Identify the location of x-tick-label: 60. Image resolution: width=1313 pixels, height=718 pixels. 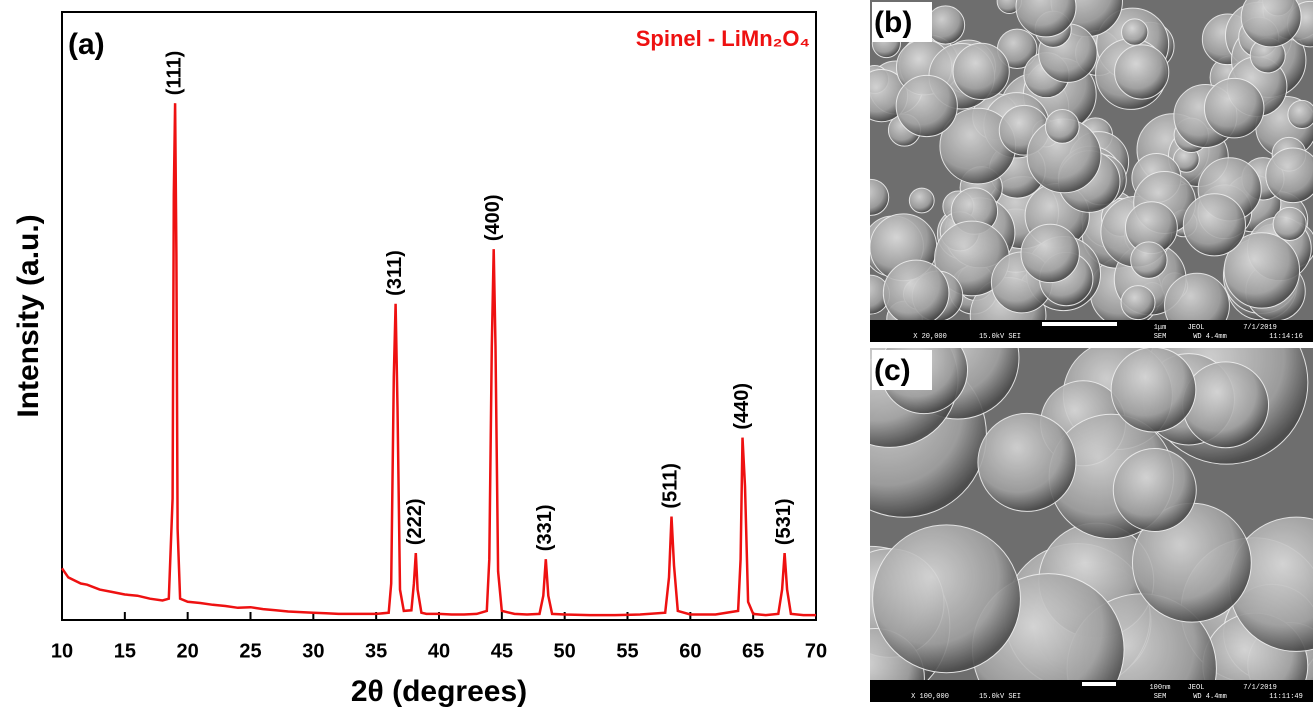
(690, 651).